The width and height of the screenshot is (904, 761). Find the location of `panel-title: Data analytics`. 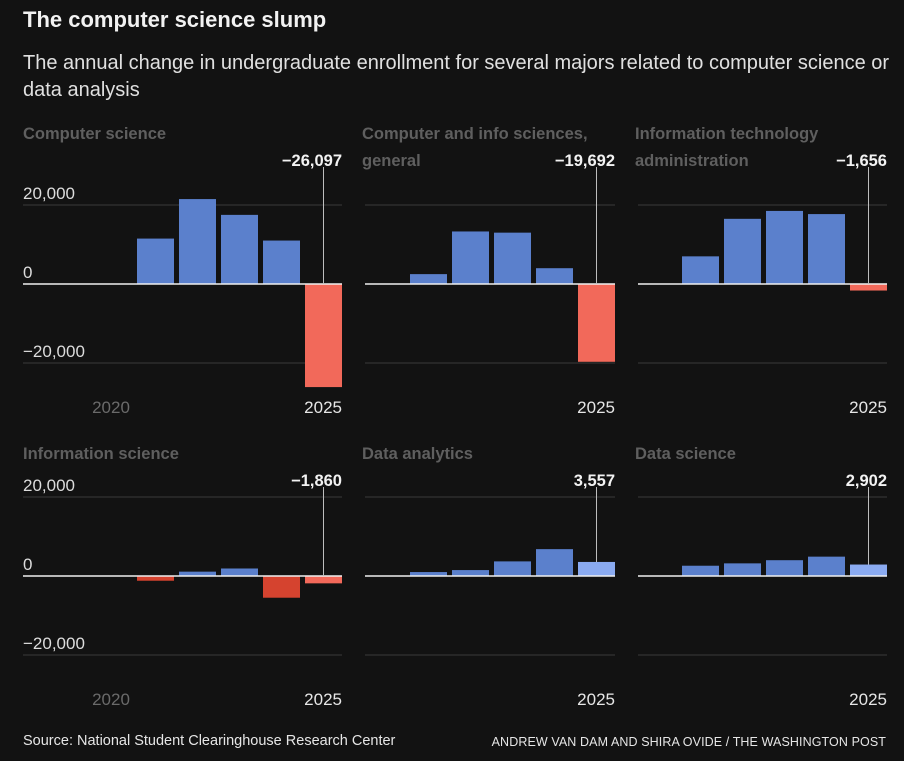

panel-title: Data analytics is located at coordinates (417, 454).